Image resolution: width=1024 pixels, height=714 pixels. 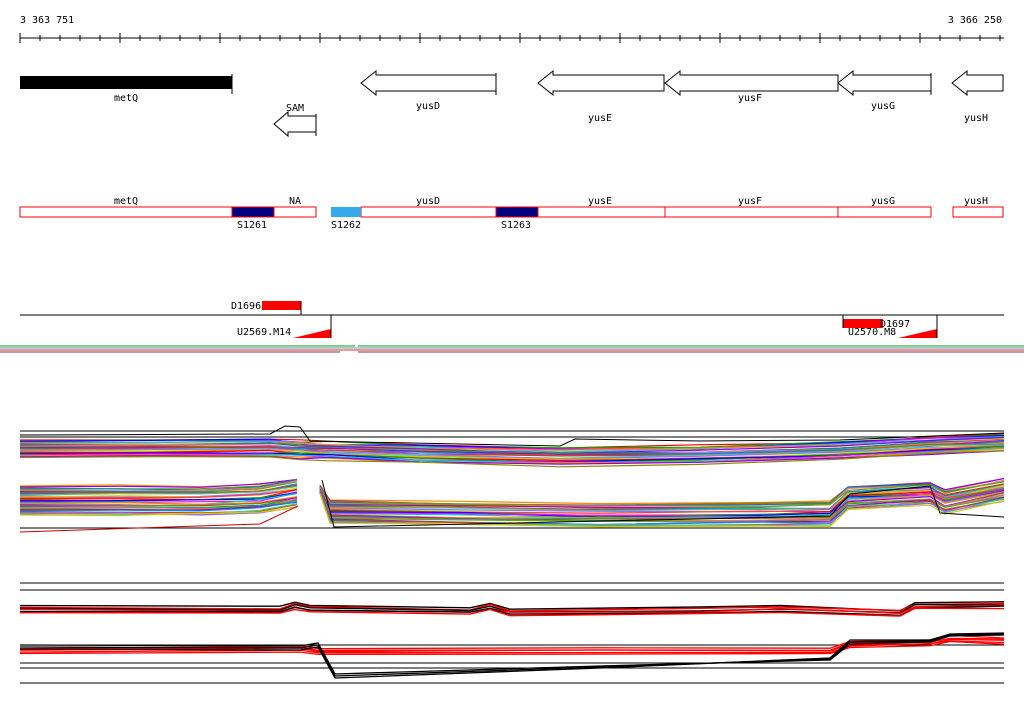 What do you see at coordinates (976, 118) in the screenshot?
I see `gene-label-yush: yusH` at bounding box center [976, 118].